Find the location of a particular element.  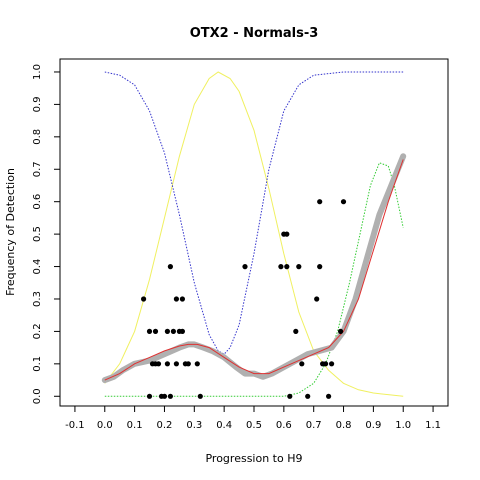

x-tick-label: -0.1 is located at coordinates (75, 425).